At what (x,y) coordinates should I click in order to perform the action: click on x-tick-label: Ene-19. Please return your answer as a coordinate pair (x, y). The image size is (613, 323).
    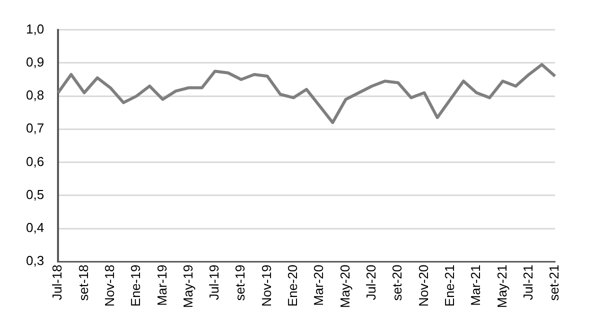
    Looking at the image, I should click on (136, 285).